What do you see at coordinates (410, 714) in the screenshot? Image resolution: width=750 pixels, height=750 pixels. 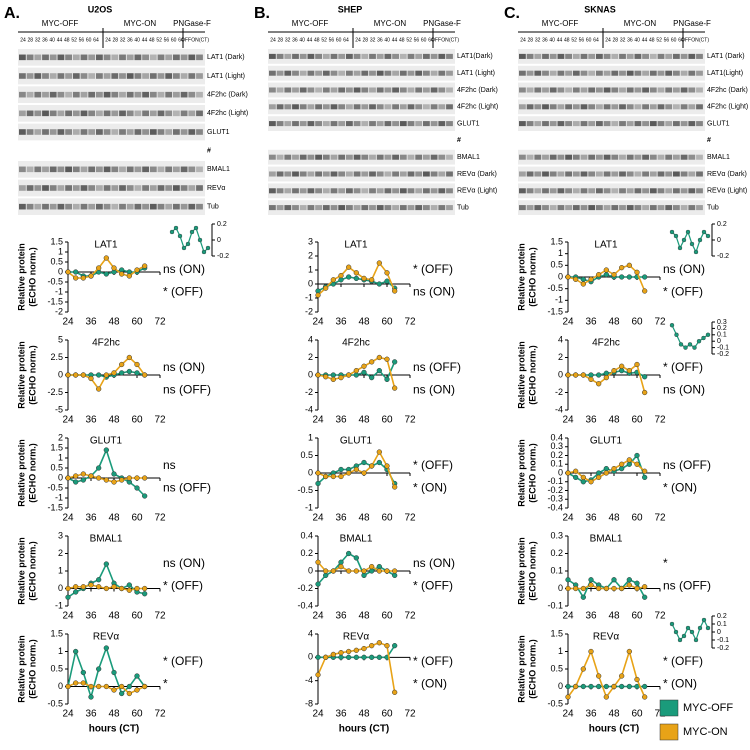 I see `x-tick-label: 72` at bounding box center [410, 714].